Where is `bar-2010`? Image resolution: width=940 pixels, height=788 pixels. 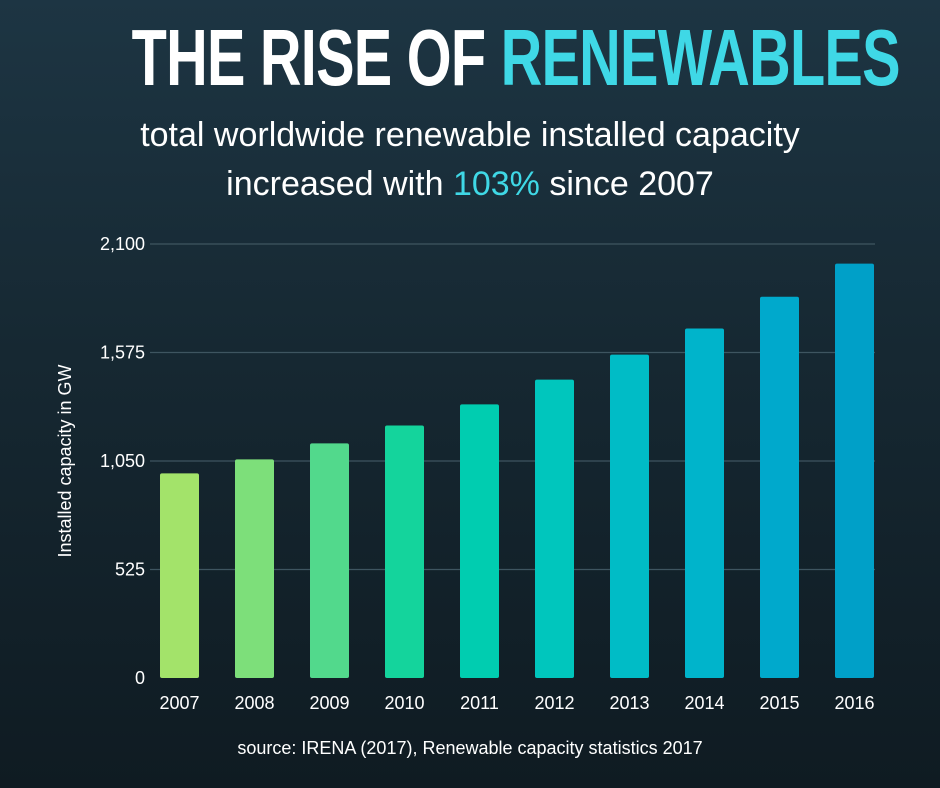
bar-2010 is located at coordinates (404, 551).